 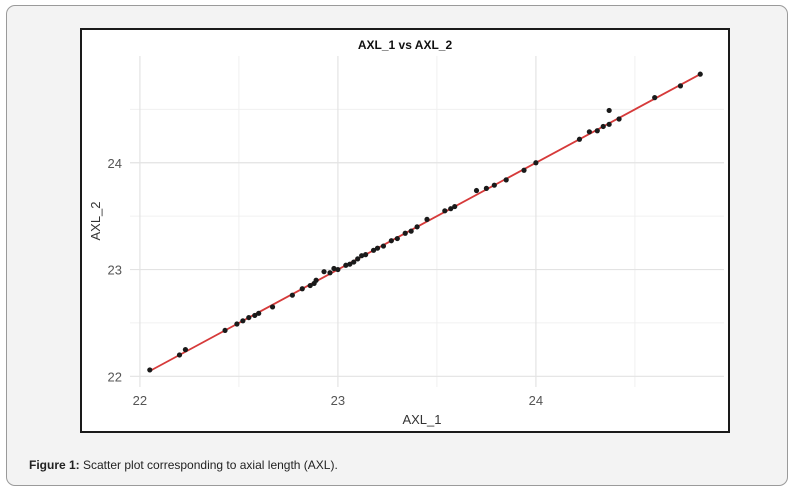 What do you see at coordinates (140, 400) in the screenshot?
I see `x-tick-label: 22` at bounding box center [140, 400].